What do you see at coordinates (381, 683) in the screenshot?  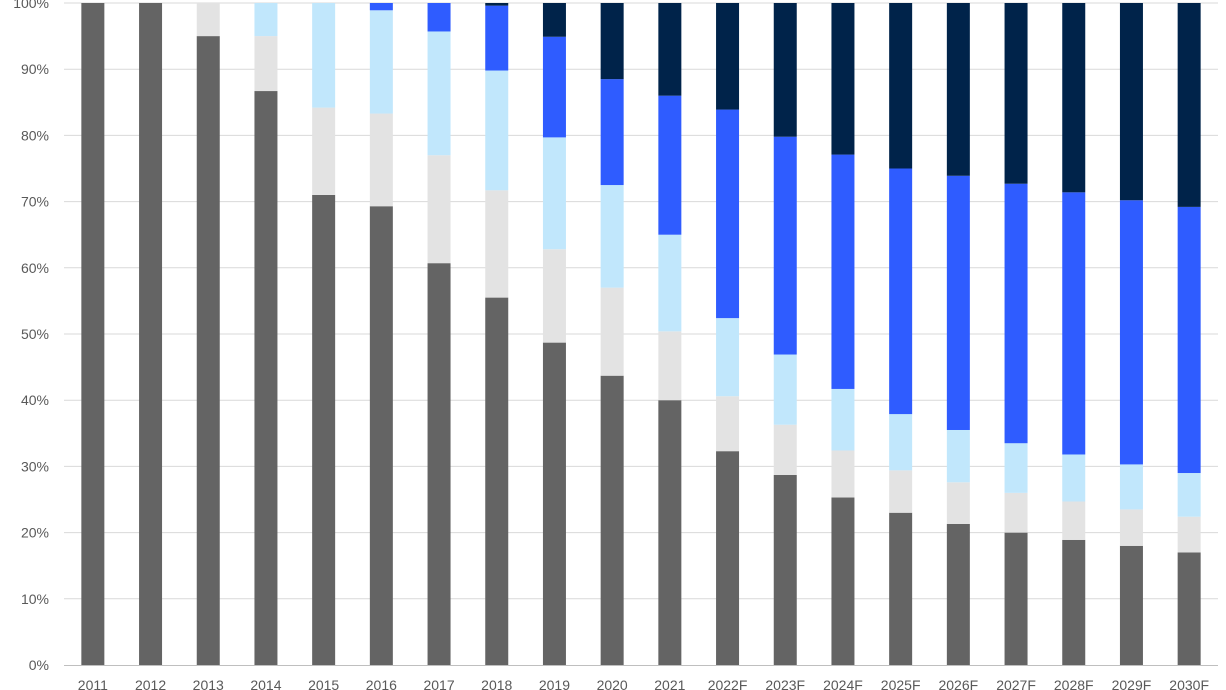 I see `x-tick-label: 2016` at bounding box center [381, 683].